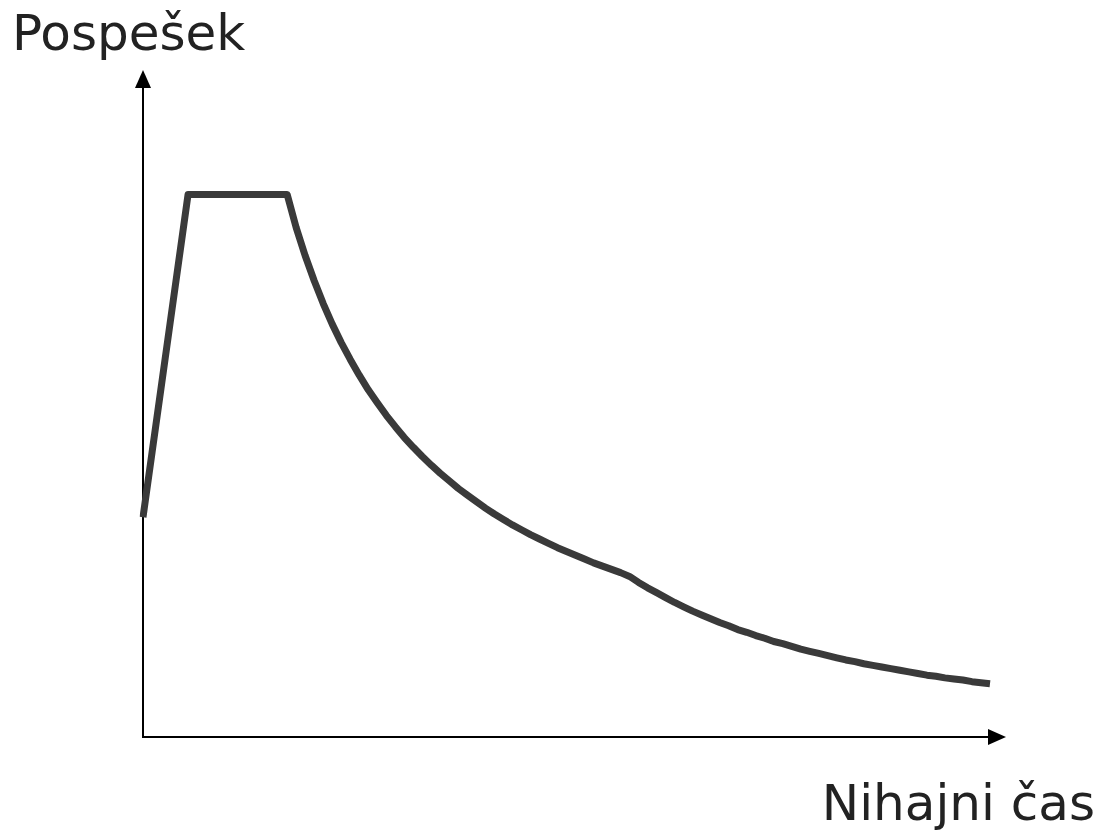 The image size is (1105, 838). I want to click on x-axis-title: Nihajni čas, so click(958, 803).